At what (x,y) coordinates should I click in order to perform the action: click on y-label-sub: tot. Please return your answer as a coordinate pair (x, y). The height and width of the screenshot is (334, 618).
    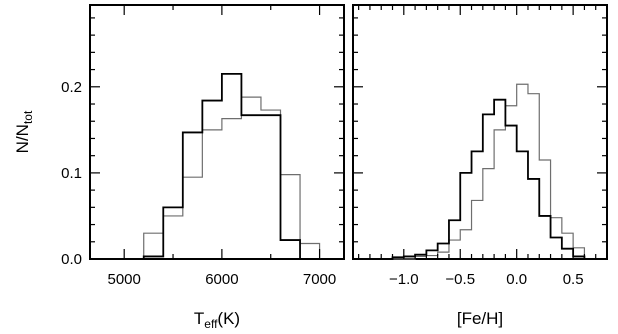
    Looking at the image, I should click on (28, 117).